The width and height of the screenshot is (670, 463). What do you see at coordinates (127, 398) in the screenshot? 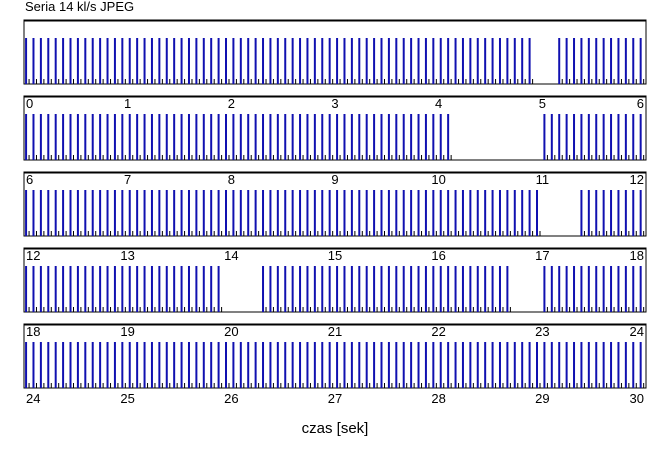
I see `tick-label: 25` at bounding box center [127, 398].